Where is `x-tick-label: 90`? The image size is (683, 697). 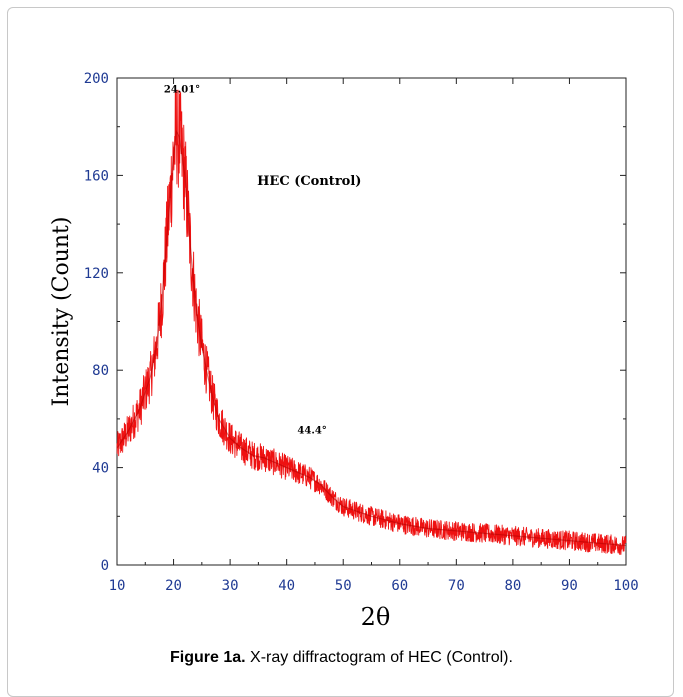
x-tick-label: 90 is located at coordinates (569, 586).